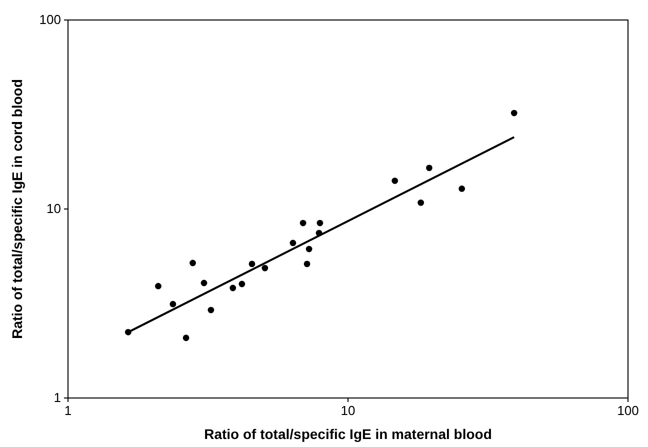 Image resolution: width=648 pixels, height=447 pixels. What do you see at coordinates (348, 434) in the screenshot?
I see `x-axis-title: Ratio of total/specific IgE in maternal blood` at bounding box center [348, 434].